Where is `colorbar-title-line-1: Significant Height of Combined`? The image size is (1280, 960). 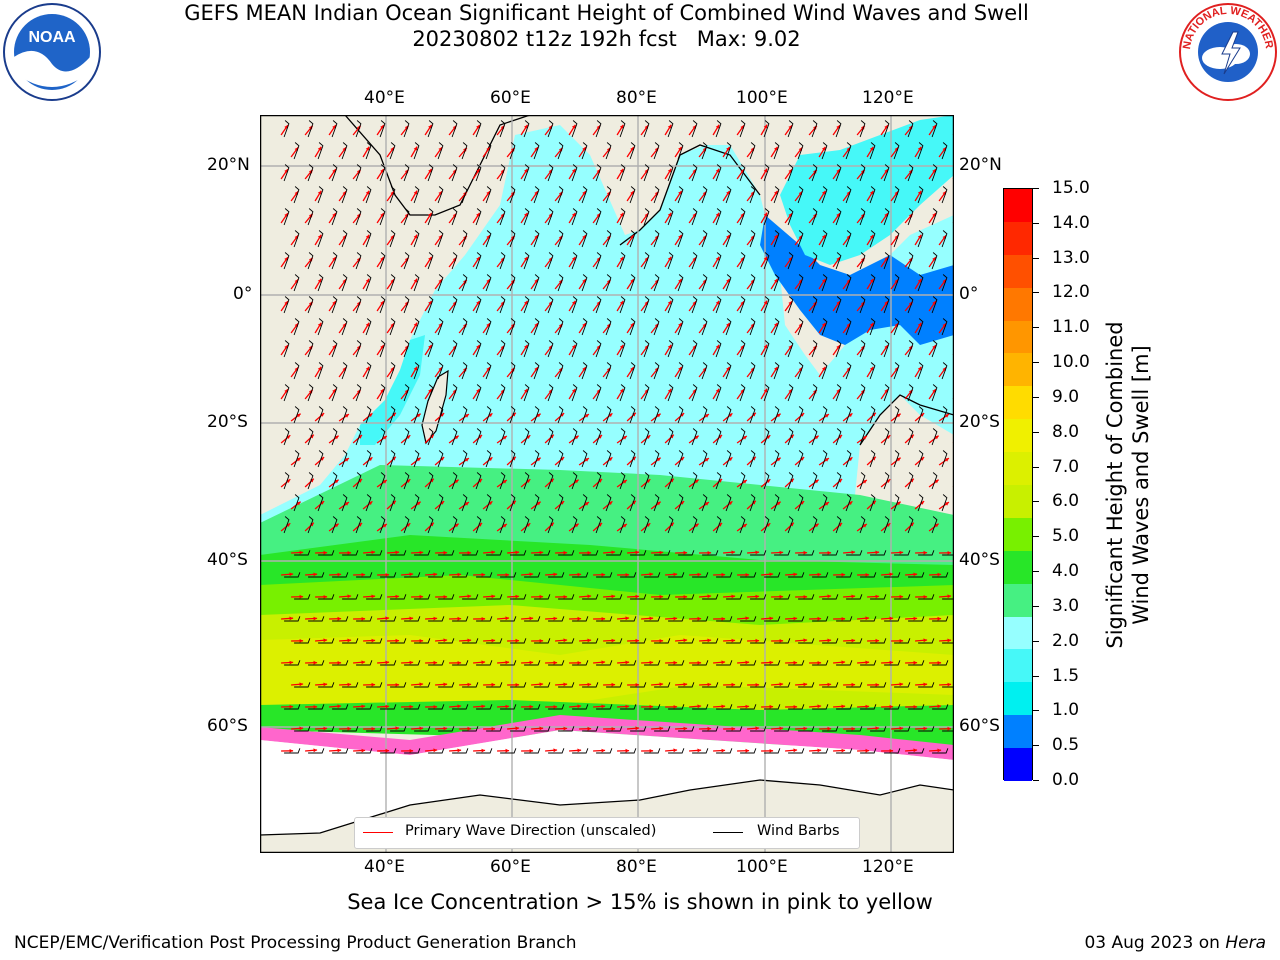
colorbar-title-line-1: Significant Height of Combined is located at coordinates (1115, 485).